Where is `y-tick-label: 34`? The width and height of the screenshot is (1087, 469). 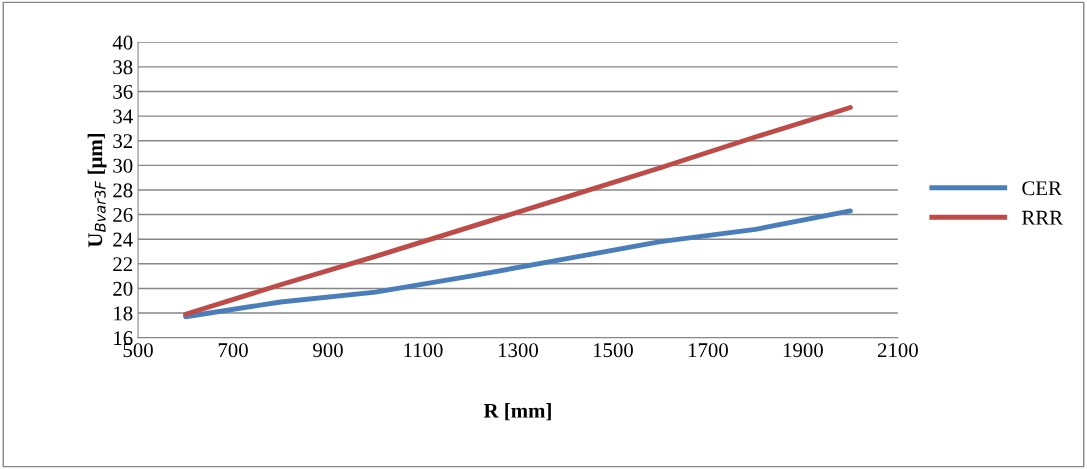
y-tick-label: 34 is located at coordinates (123, 116).